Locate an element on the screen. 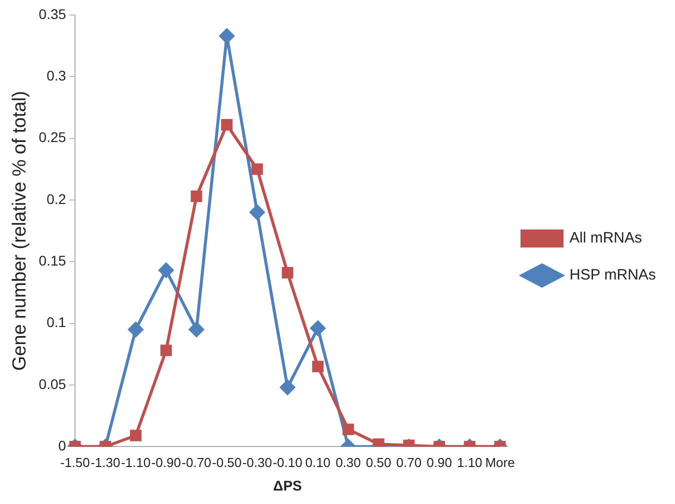 This screenshot has width=675, height=504. x-tick-label: -0.50 is located at coordinates (227, 462).